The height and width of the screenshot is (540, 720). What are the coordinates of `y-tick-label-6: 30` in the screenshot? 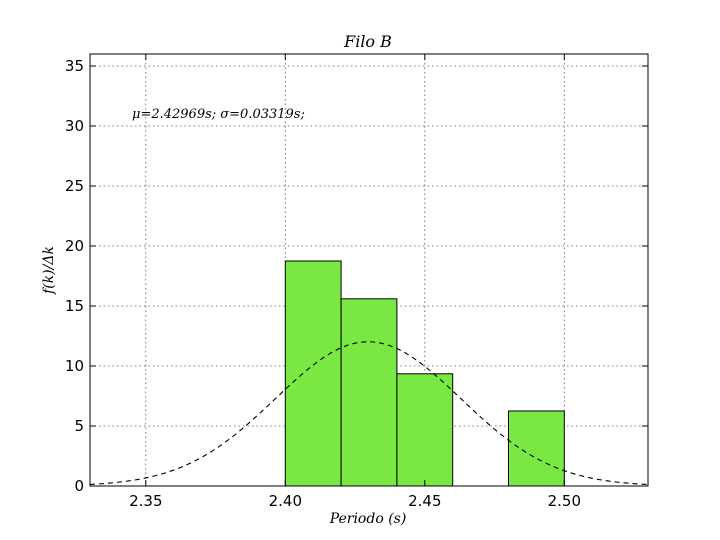 It's located at (74, 126).